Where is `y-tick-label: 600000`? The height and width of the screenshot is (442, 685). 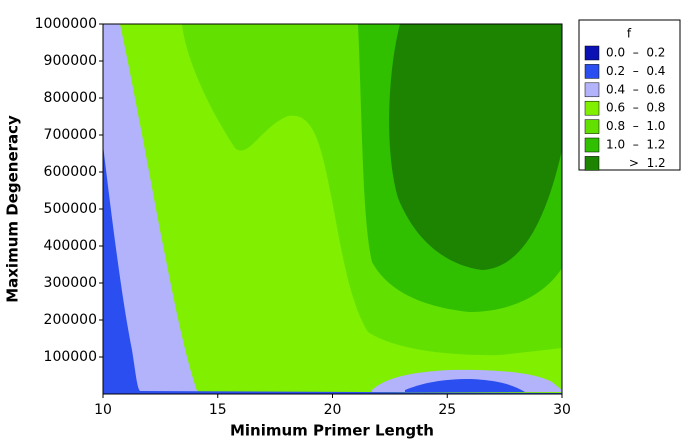 y-tick-label: 600000 is located at coordinates (70, 172).